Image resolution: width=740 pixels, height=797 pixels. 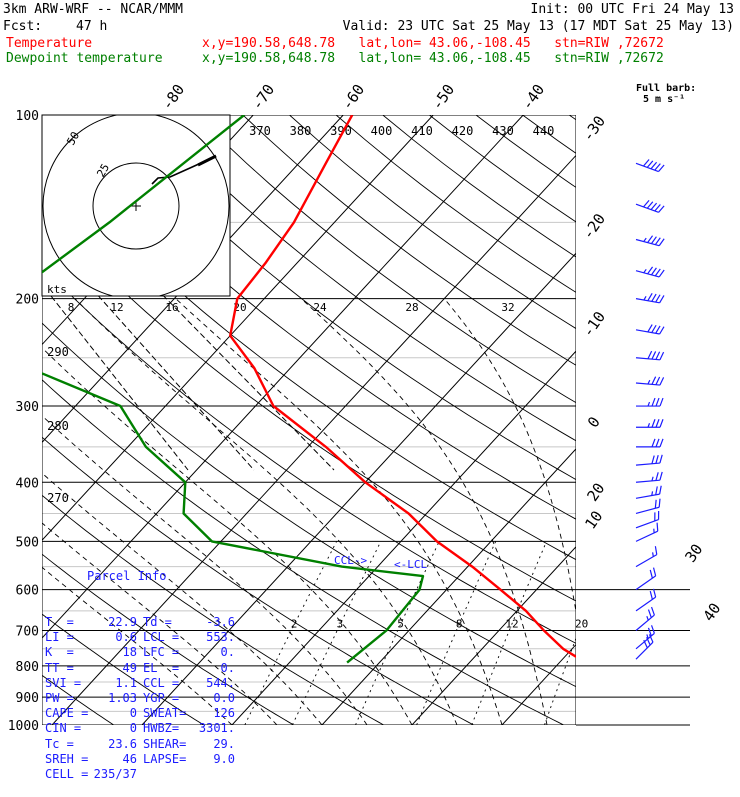 What do you see at coordinates (165, 759) in the screenshot?
I see `parcel-cell: LAPSE=` at bounding box center [165, 759].